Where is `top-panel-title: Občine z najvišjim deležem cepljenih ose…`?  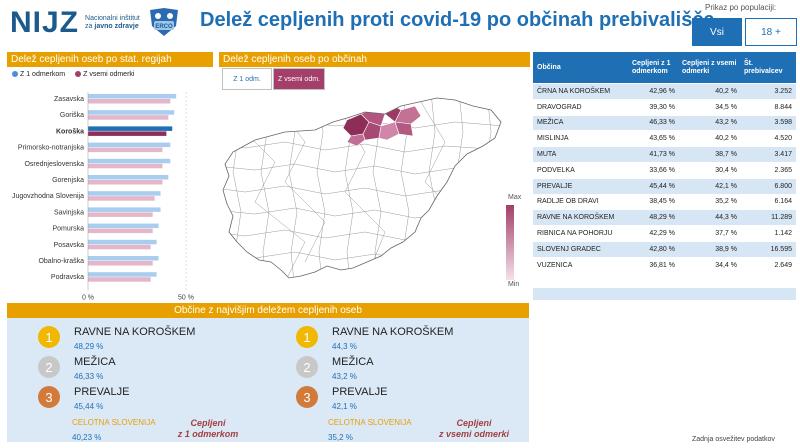 top-panel-title: Občine z najvišjim deležem cepljenih ose… is located at coordinates (268, 310).